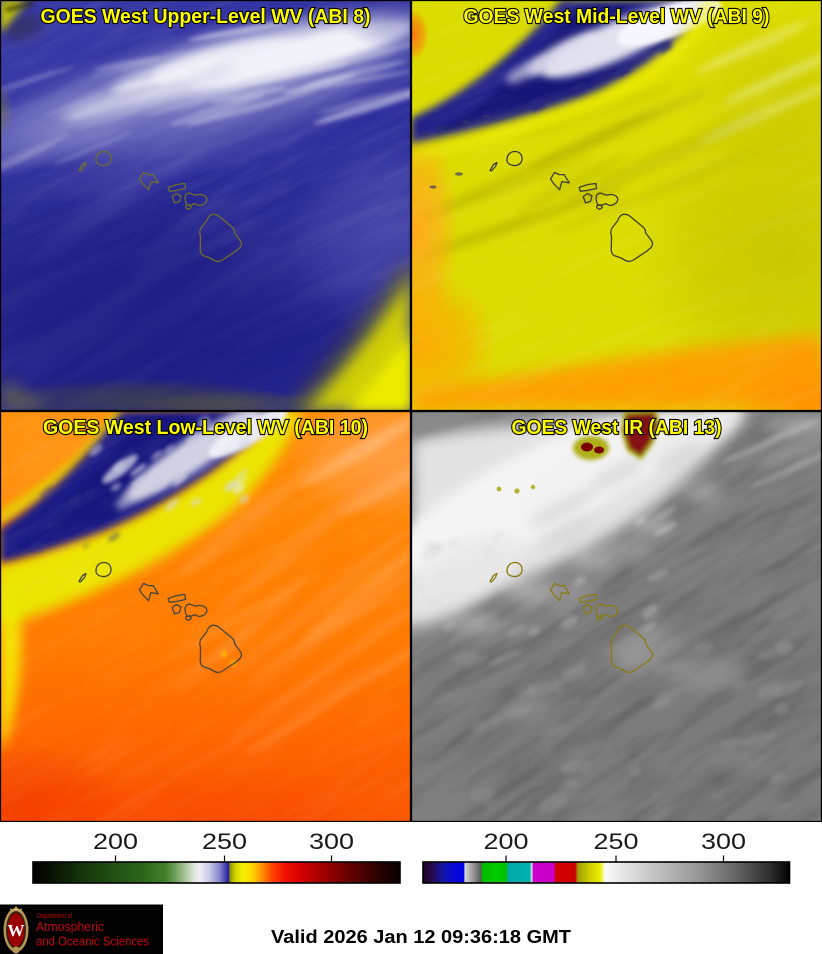 The image size is (822, 954). Describe the element at coordinates (70, 926) in the screenshot. I see `svg-text: Atmospheric` at that location.